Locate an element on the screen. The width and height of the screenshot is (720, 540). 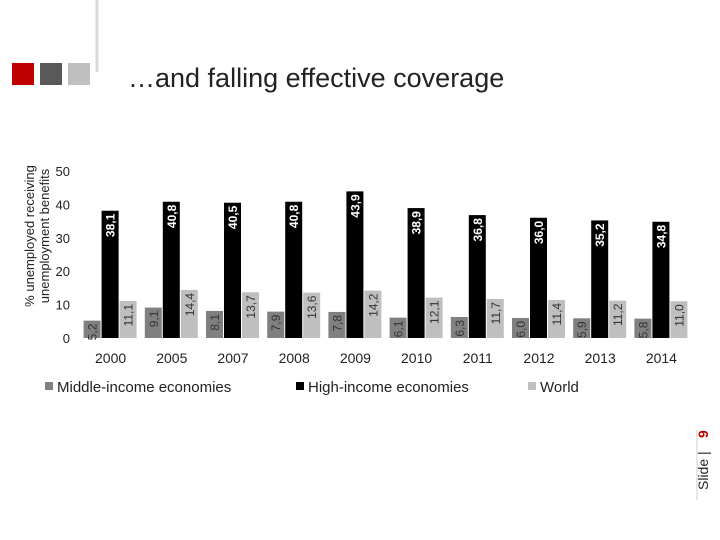
value-label: 6,1 is located at coordinates (399, 328).